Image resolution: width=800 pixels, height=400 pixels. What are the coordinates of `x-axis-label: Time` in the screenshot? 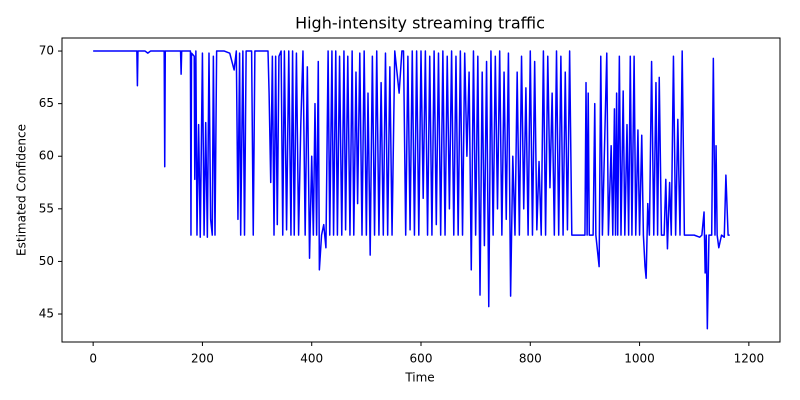 It's located at (419, 378).